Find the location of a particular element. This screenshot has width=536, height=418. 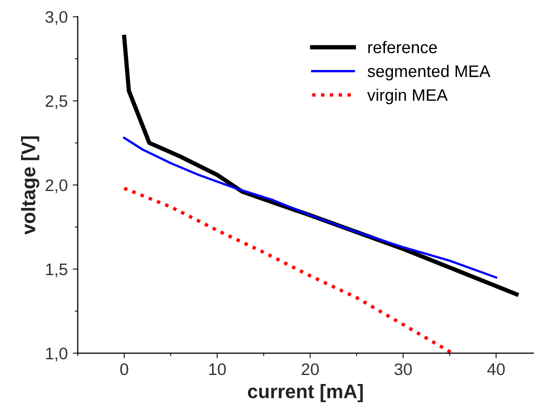

y-tick-label: 2,5 is located at coordinates (57, 102).